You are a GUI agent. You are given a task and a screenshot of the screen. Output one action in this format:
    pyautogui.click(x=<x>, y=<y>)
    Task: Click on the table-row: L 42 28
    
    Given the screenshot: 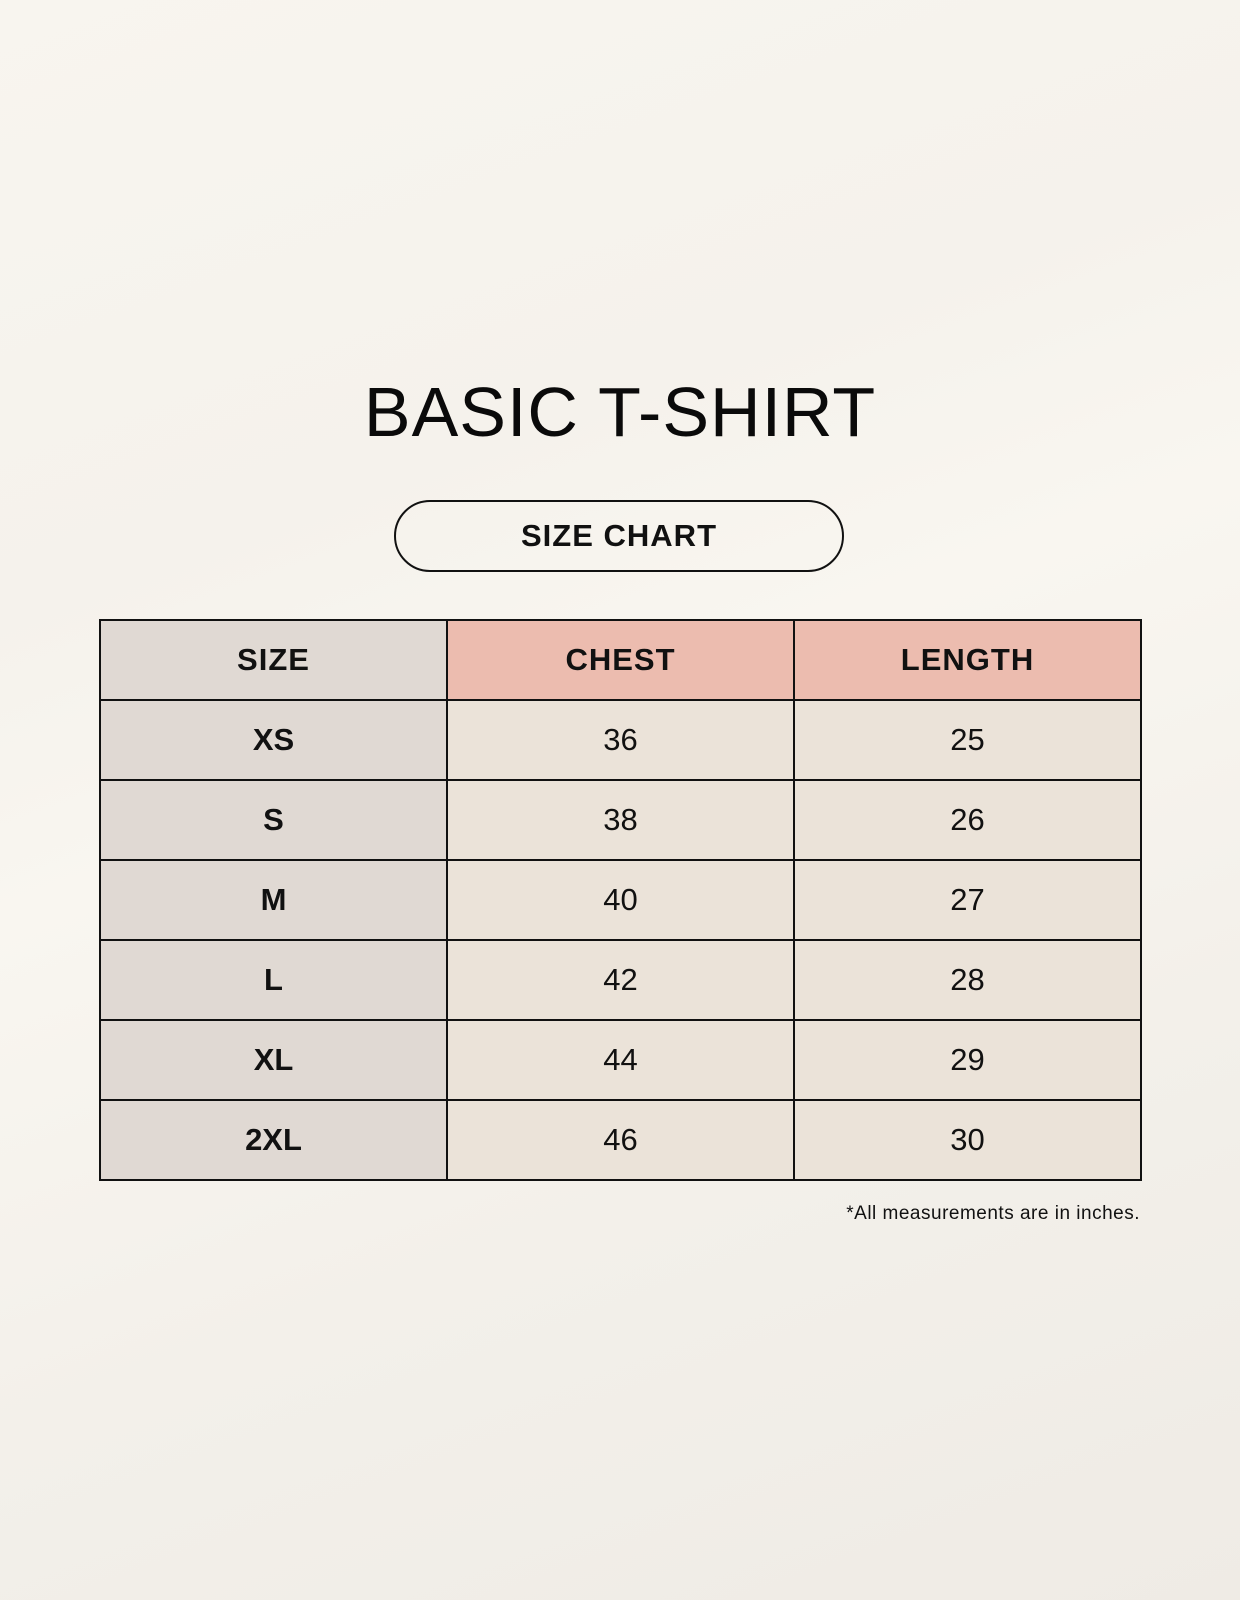 What is the action you would take?
    pyautogui.click(x=620, y=980)
    